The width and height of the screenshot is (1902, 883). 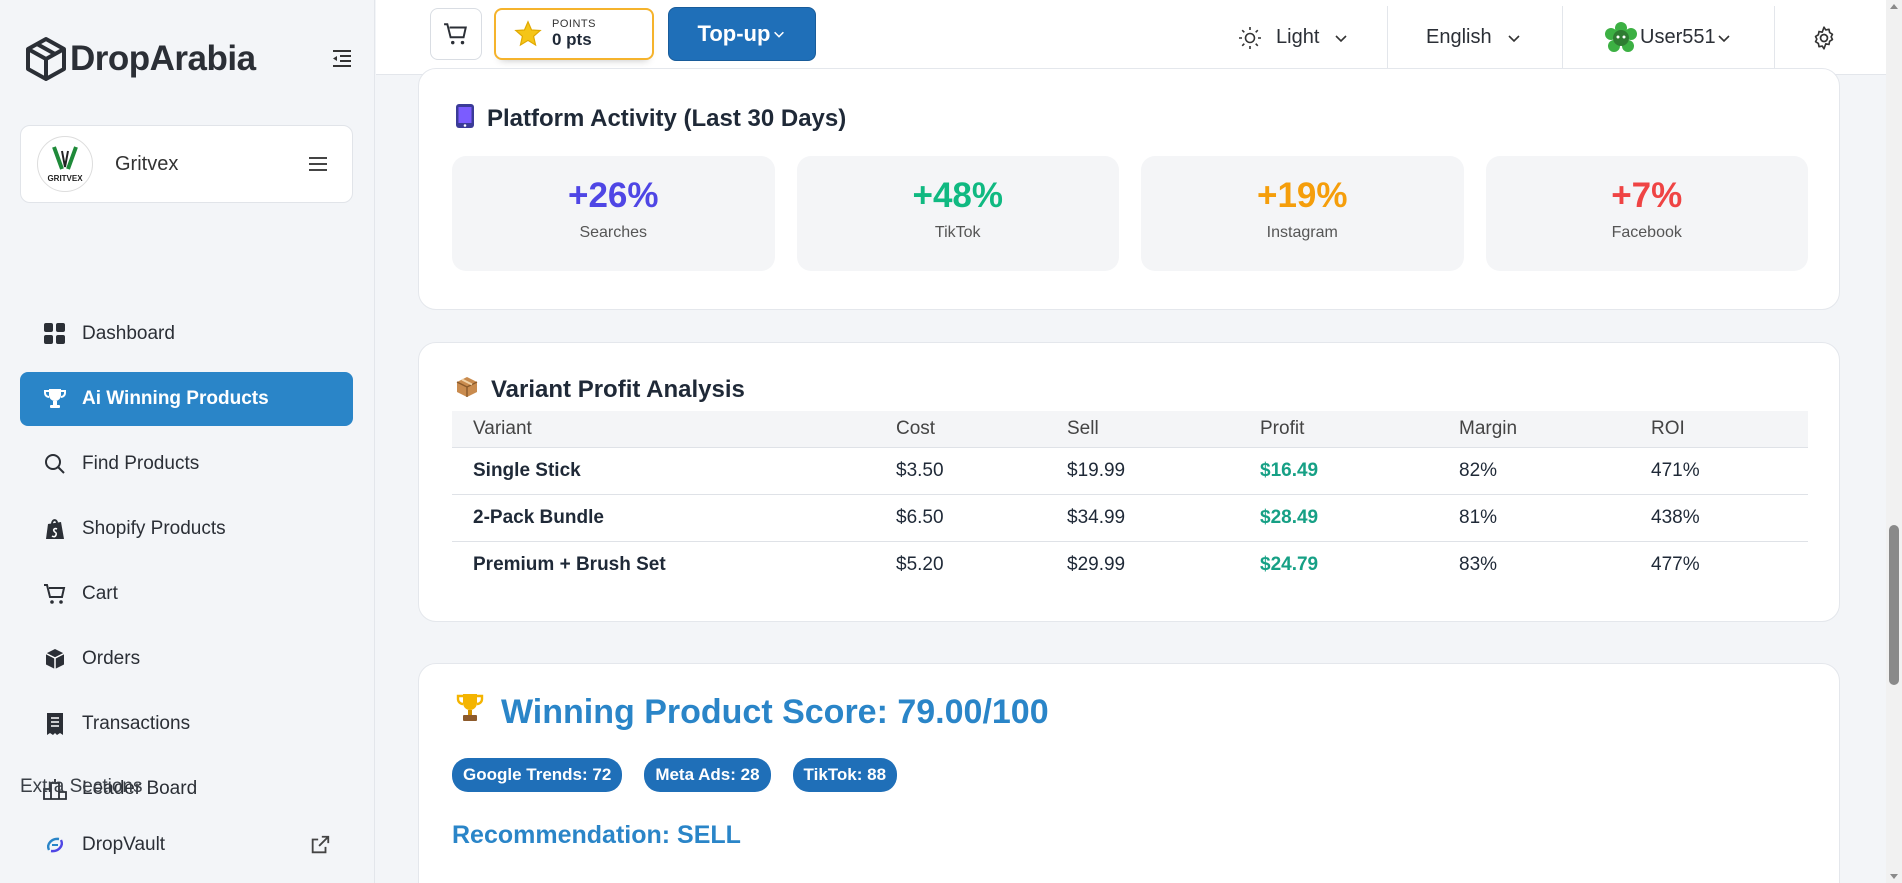 What do you see at coordinates (465, 119) in the screenshot?
I see `phone-icon` at bounding box center [465, 119].